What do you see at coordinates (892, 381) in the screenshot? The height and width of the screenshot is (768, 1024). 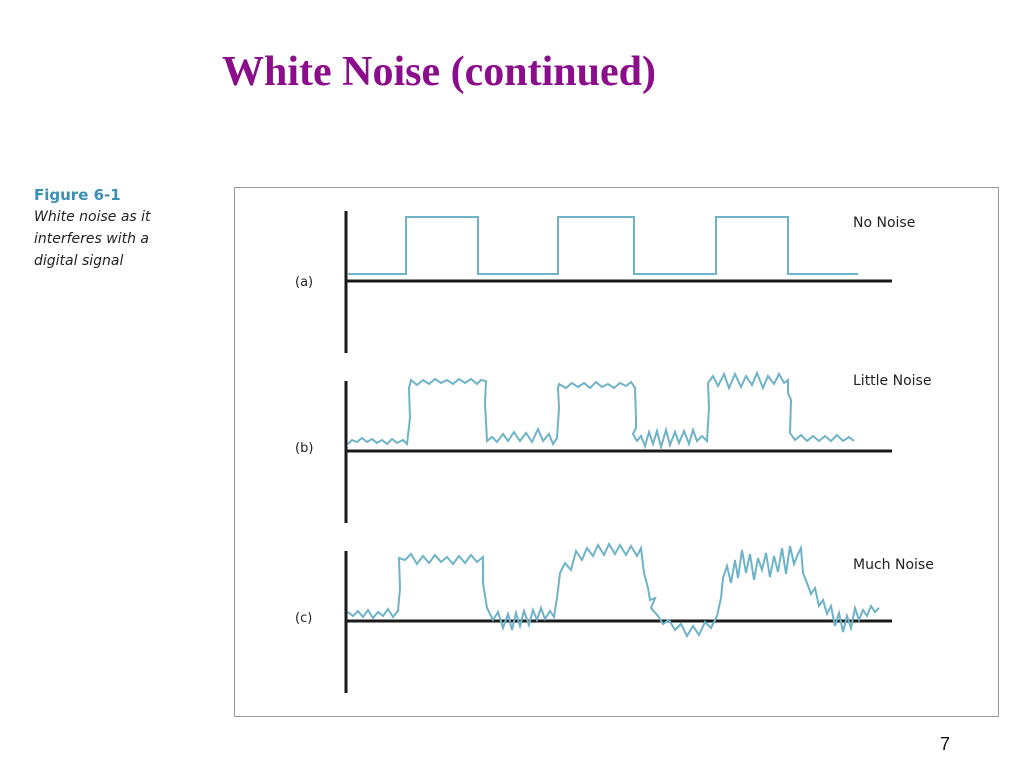 I see `signal-label-little-noise: Little Noise` at bounding box center [892, 381].